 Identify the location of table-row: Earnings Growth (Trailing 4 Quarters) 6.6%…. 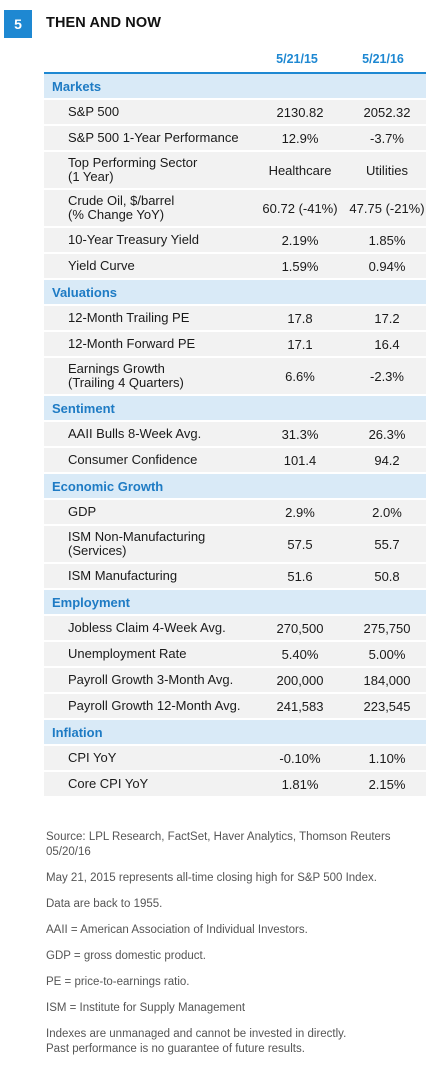
(235, 377).